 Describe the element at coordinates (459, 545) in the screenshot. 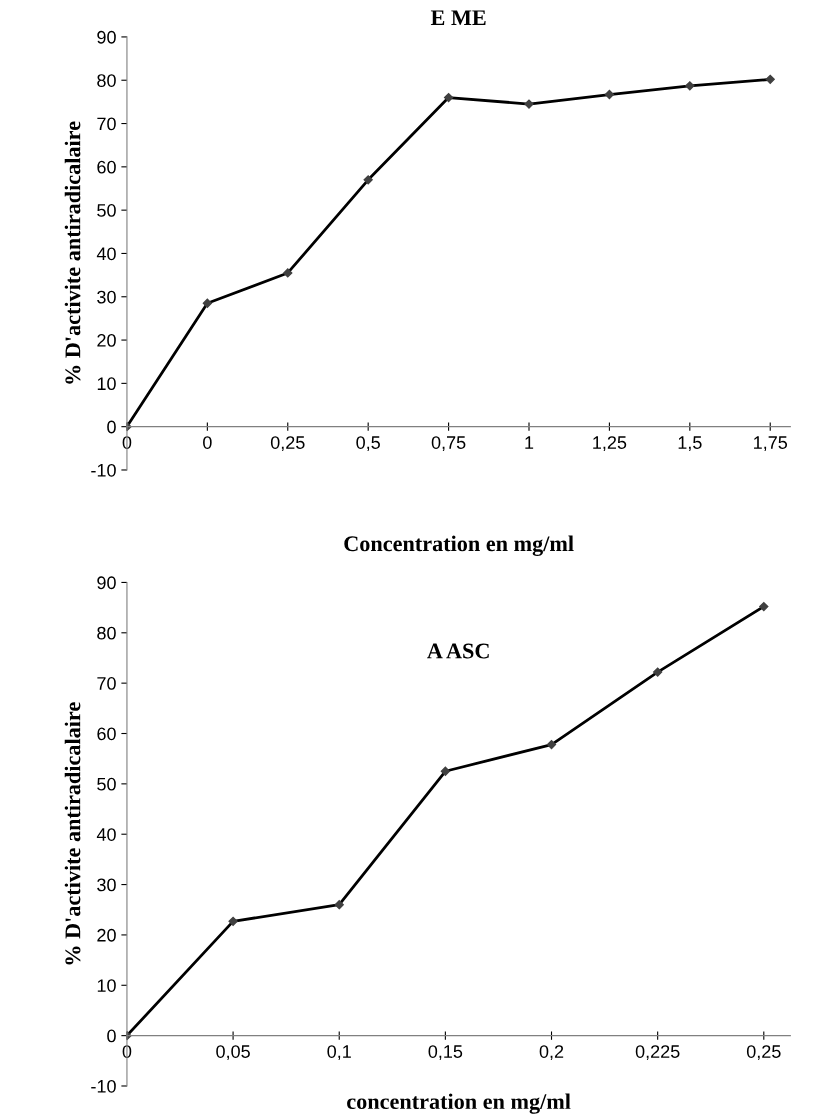

I see `x-axis-title: Concentration en mg/ml` at that location.